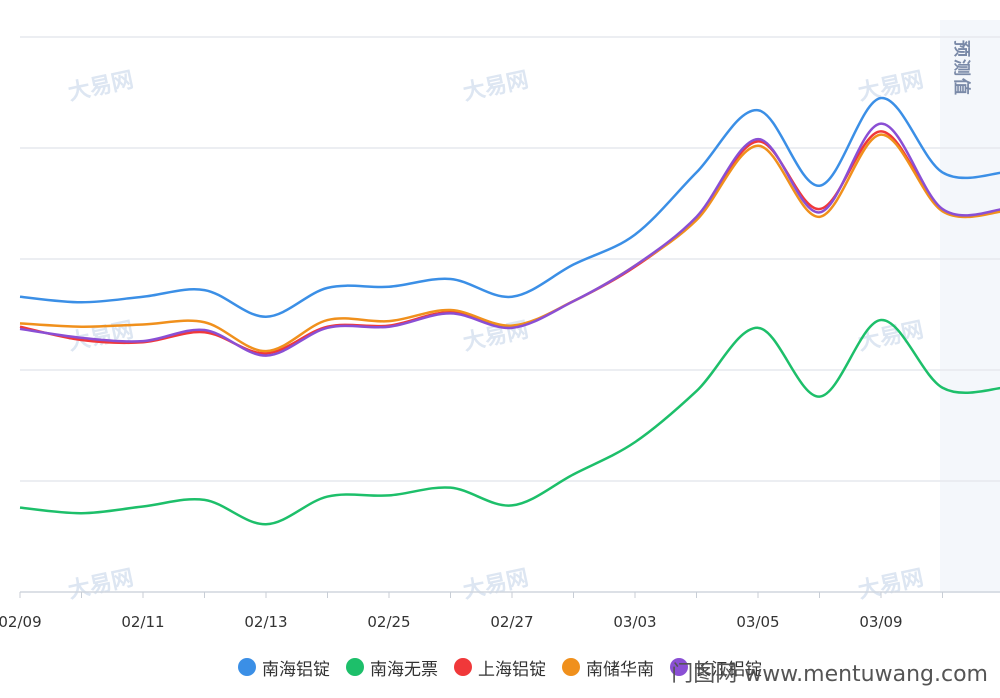  What do you see at coordinates (757, 622) in the screenshot?
I see `x-tick-label: 03/05` at bounding box center [757, 622].